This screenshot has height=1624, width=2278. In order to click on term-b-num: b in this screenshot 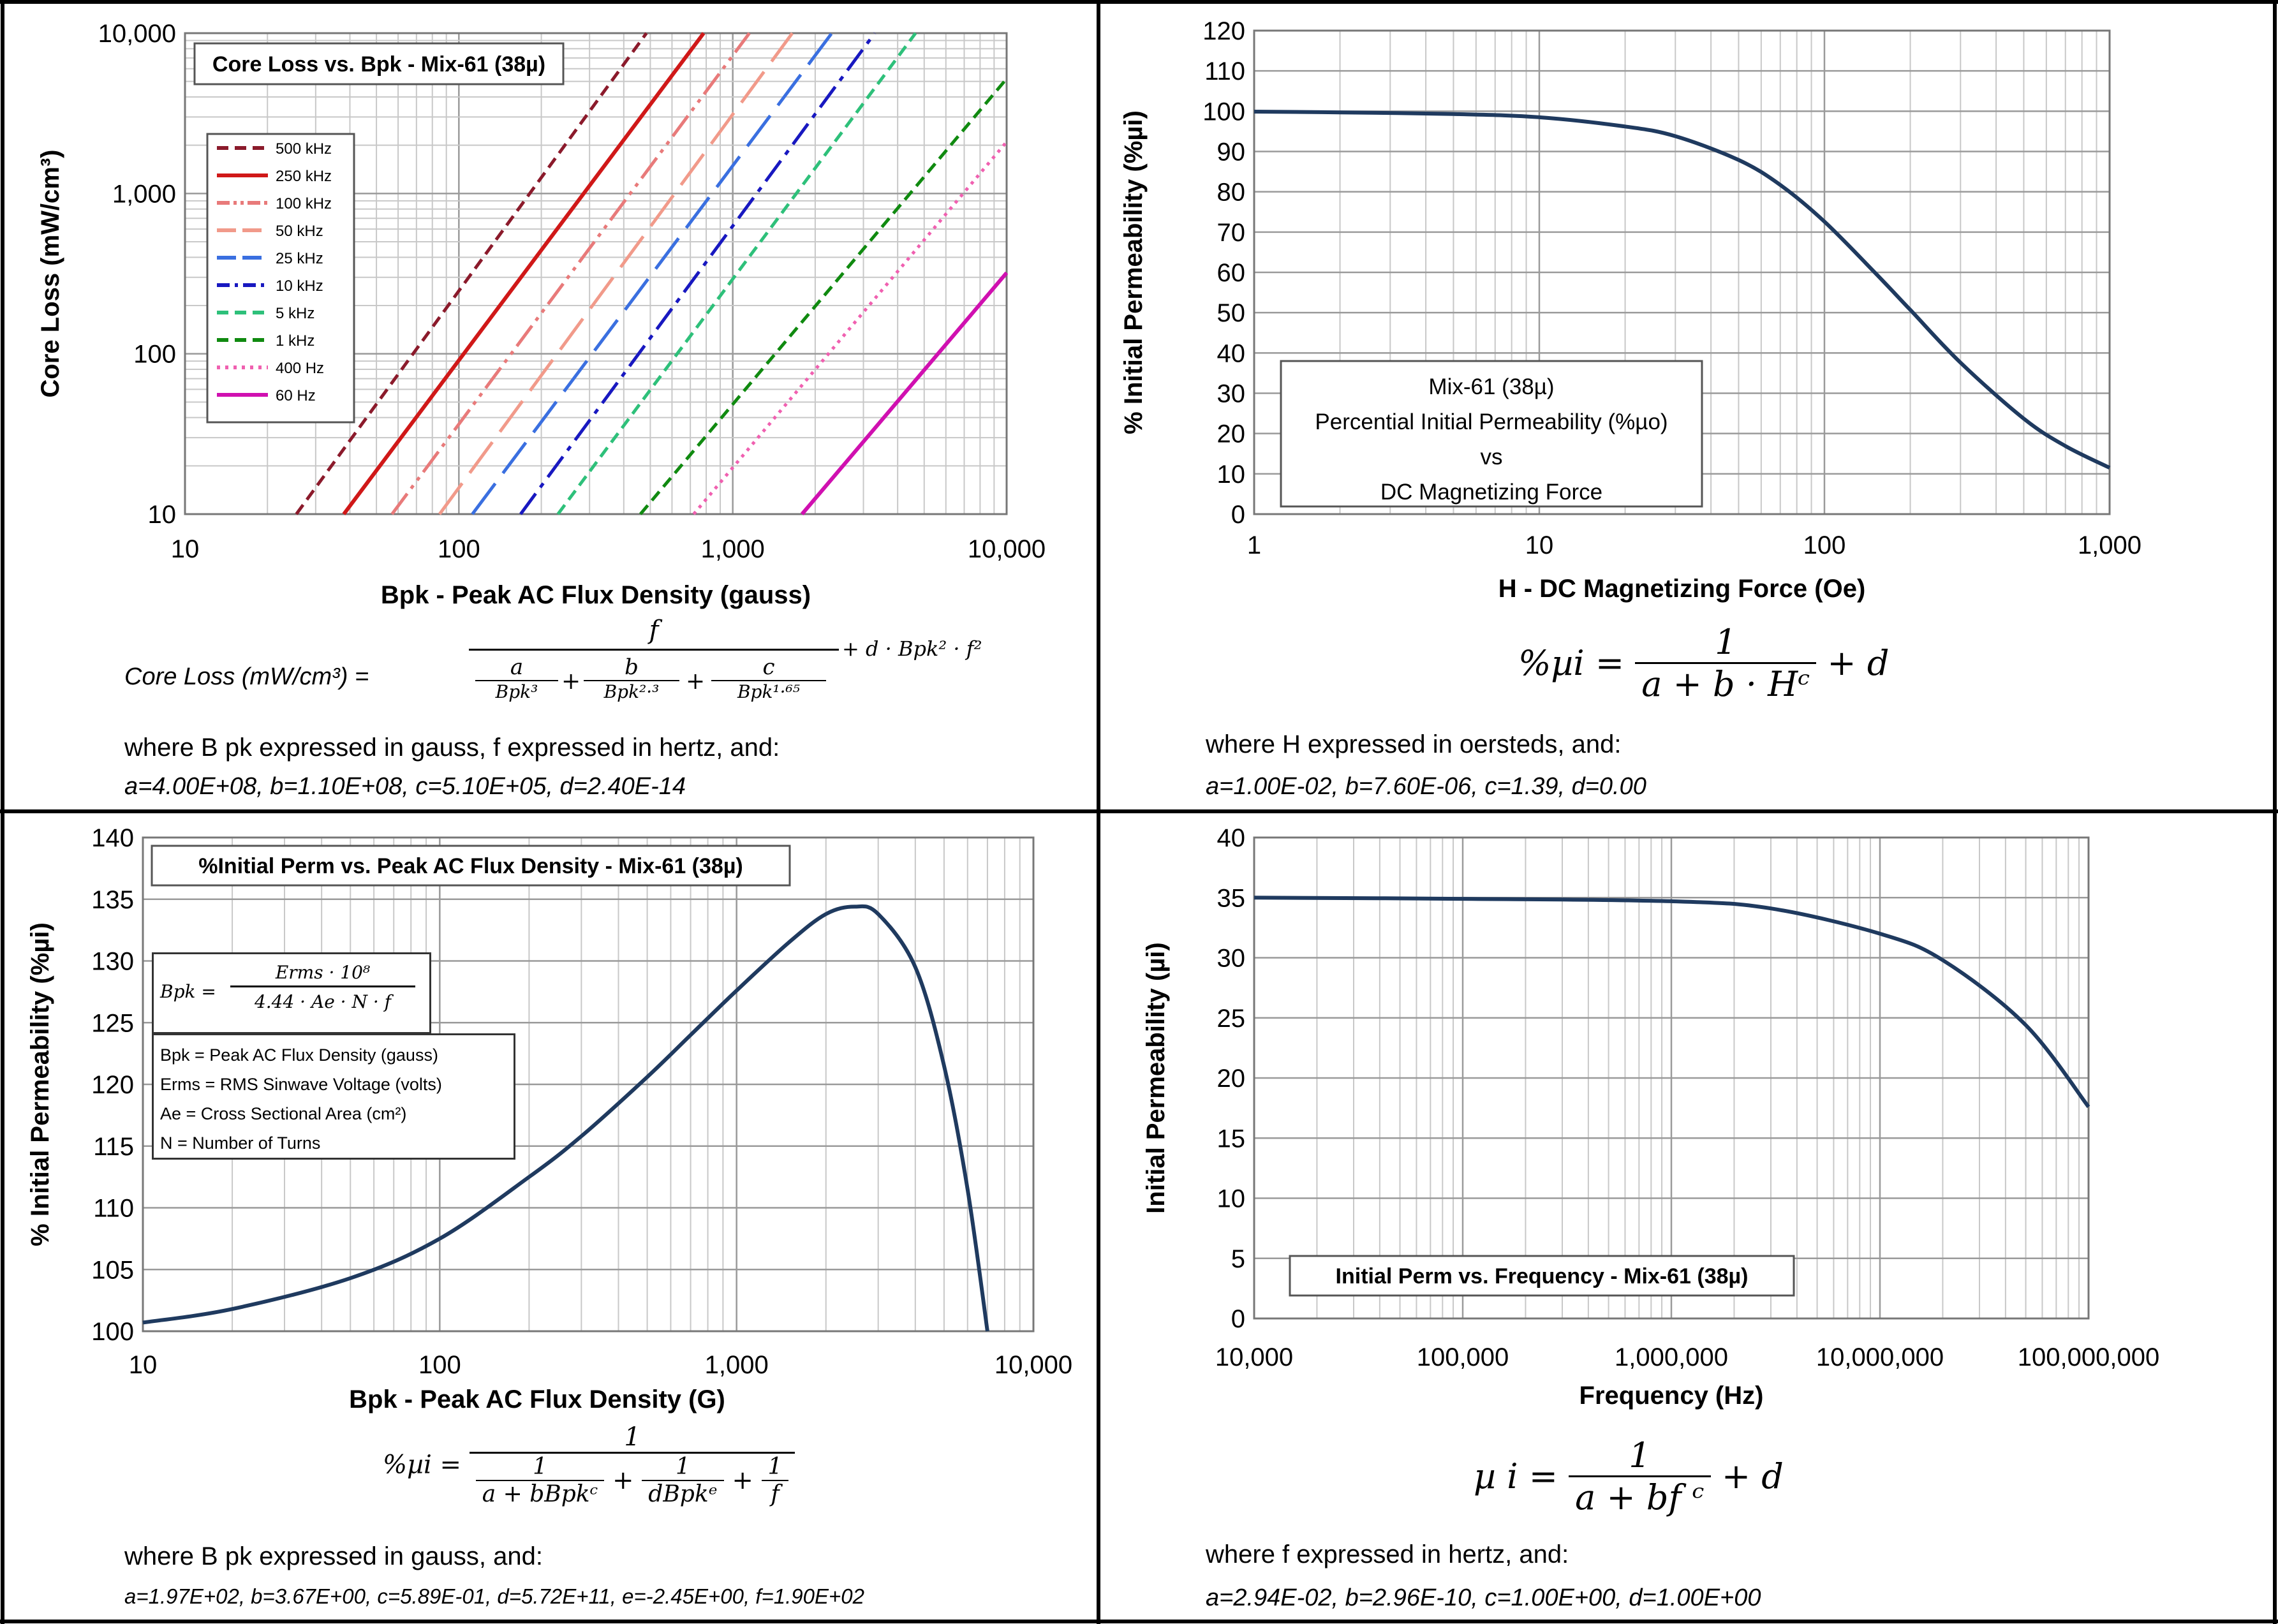, I will do `click(632, 667)`.